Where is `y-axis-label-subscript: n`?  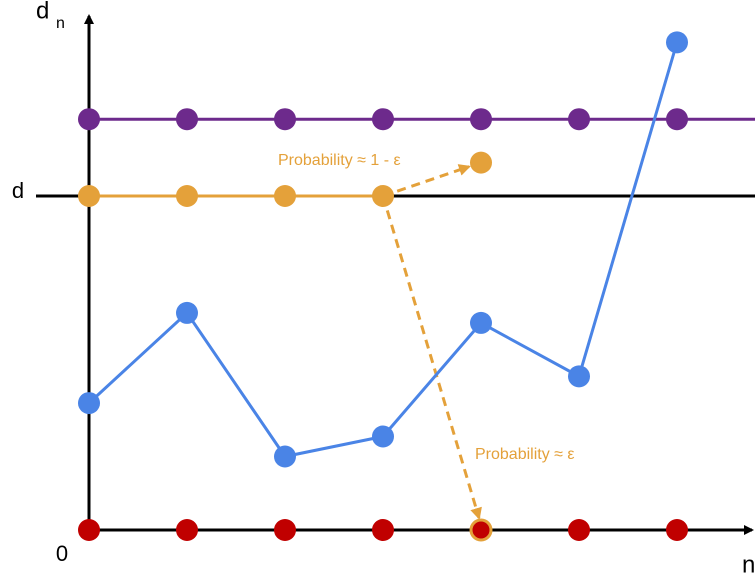 y-axis-label-subscript: n is located at coordinates (60, 23).